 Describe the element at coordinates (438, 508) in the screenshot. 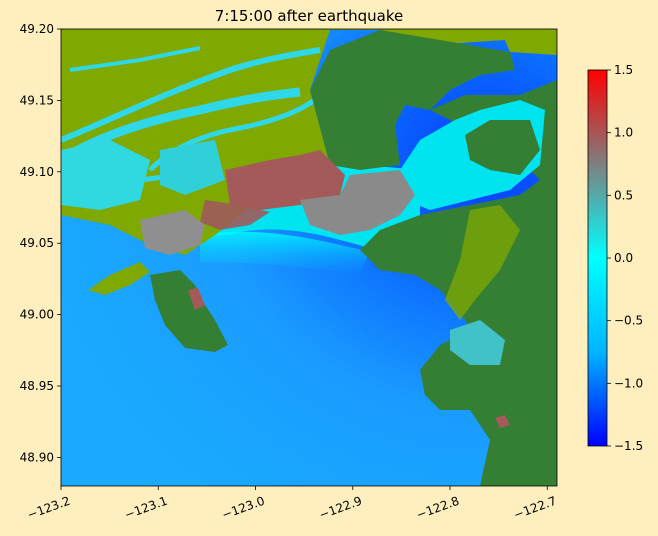

I see `x-tick-label: −122.8` at that location.